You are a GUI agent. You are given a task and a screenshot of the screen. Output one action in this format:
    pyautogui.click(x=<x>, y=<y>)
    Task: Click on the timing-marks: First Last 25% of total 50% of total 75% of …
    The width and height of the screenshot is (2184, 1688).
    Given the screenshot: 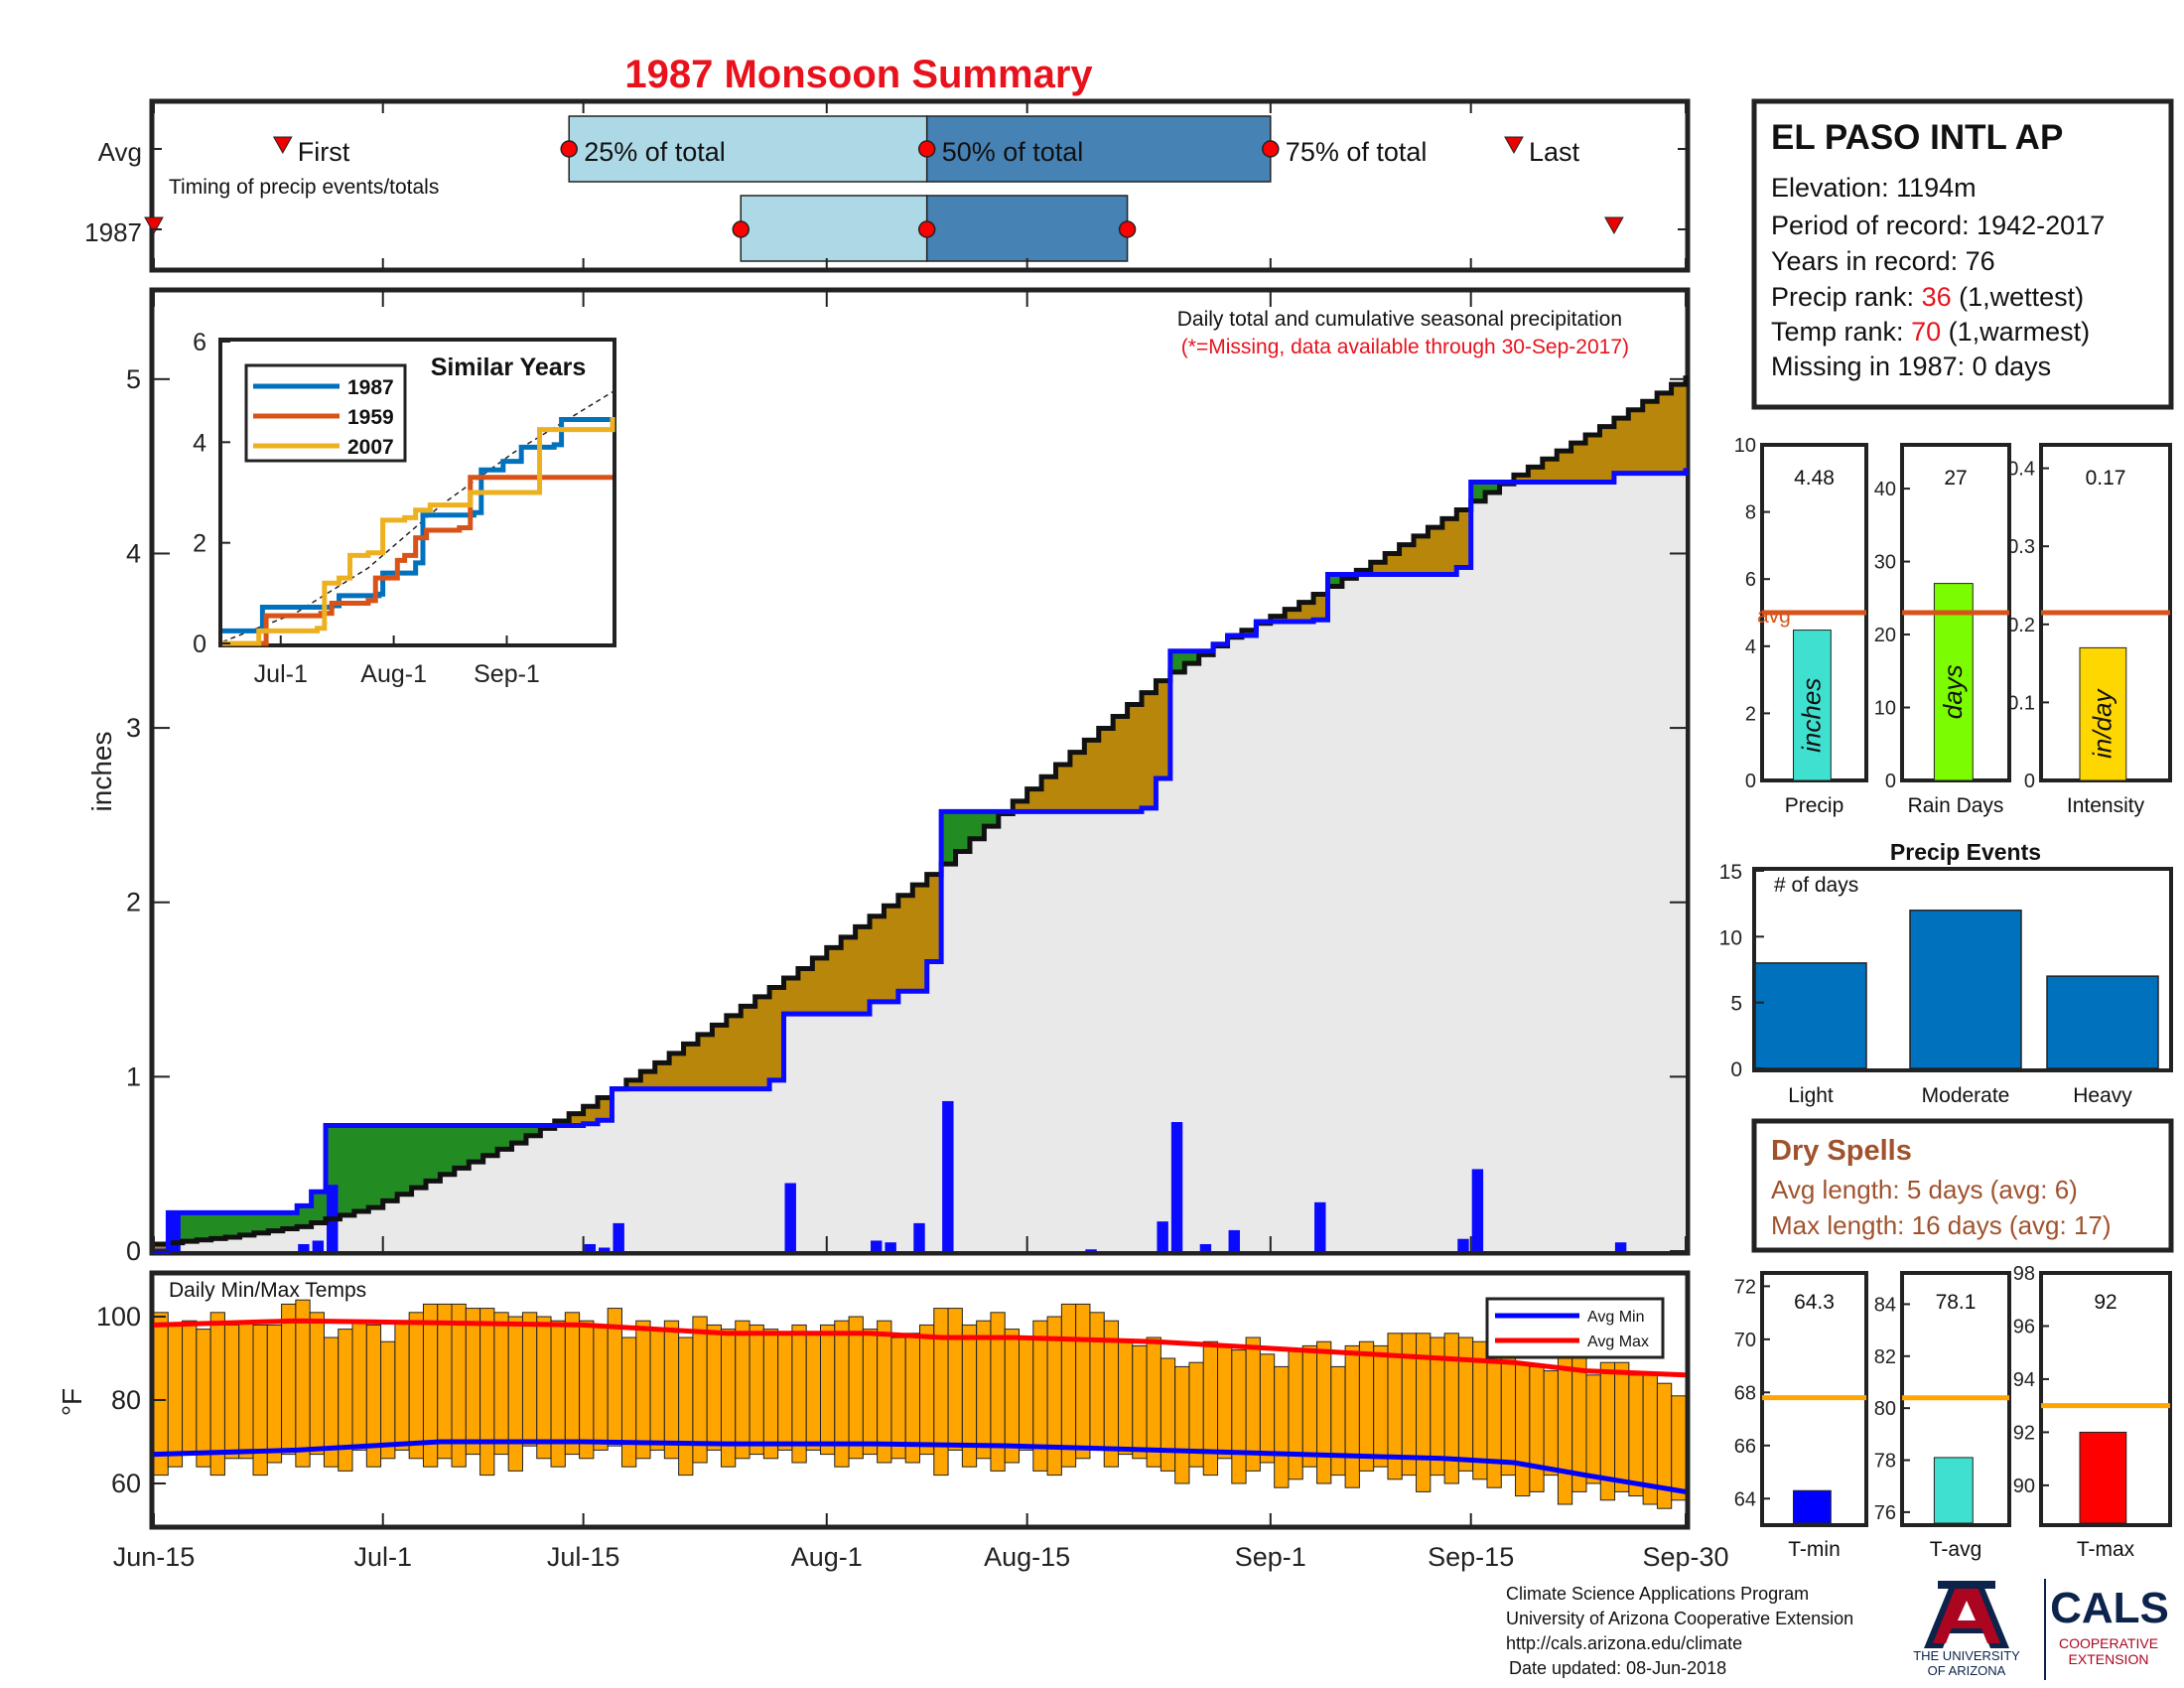 What is the action you would take?
    pyautogui.click(x=916, y=185)
    